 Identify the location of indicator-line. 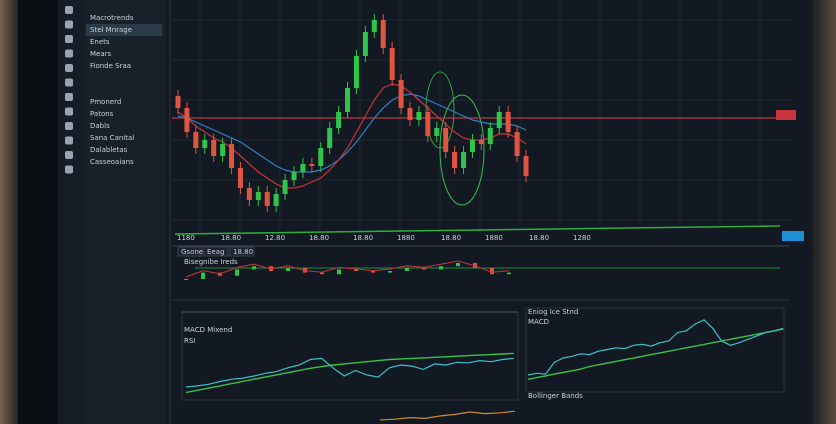
(655, 347).